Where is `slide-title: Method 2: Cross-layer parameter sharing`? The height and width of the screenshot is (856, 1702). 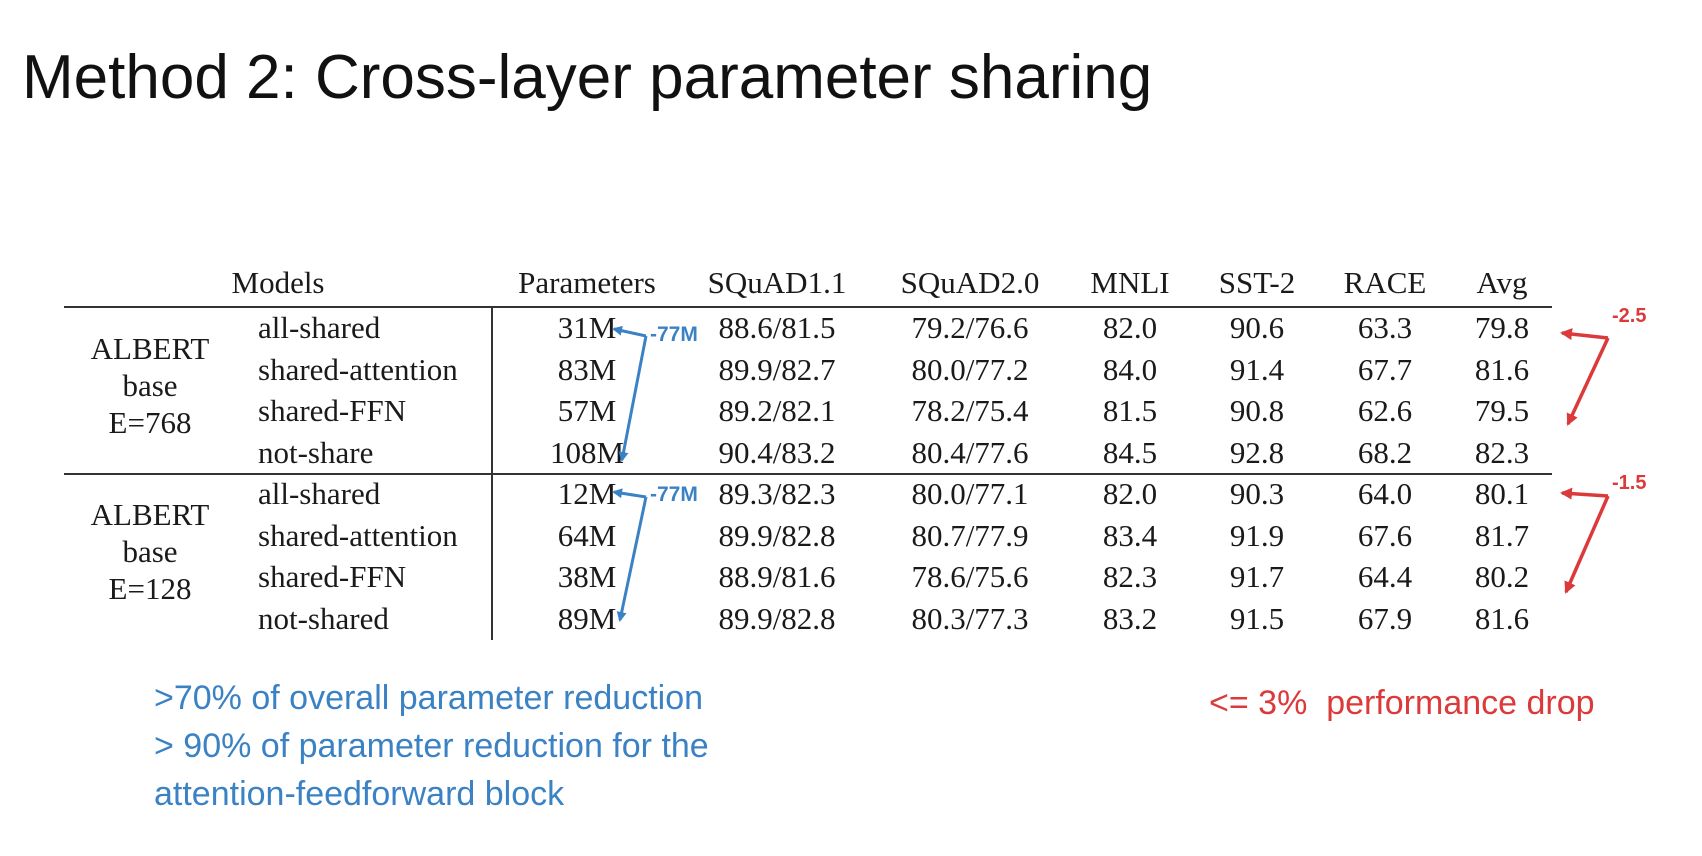
slide-title: Method 2: Cross-layer parameter sharing is located at coordinates (587, 77).